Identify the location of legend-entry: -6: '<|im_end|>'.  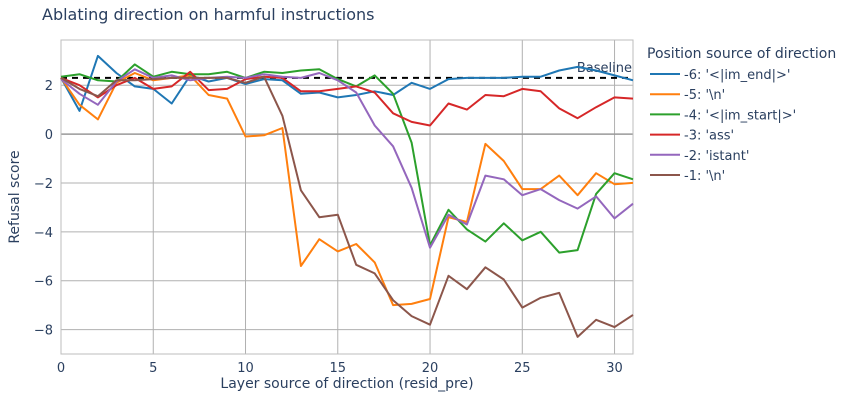
(737, 75).